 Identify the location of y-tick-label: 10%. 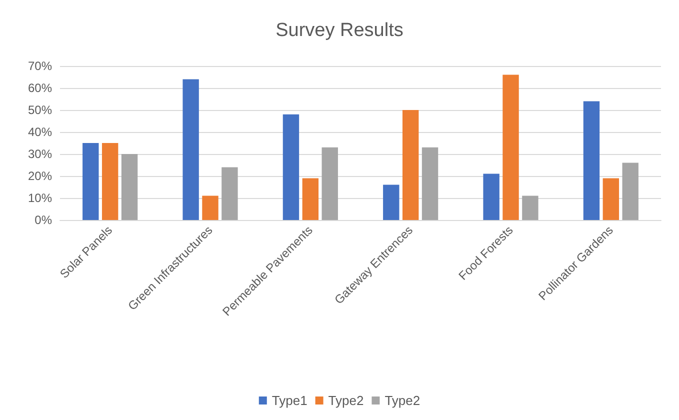
(40, 198).